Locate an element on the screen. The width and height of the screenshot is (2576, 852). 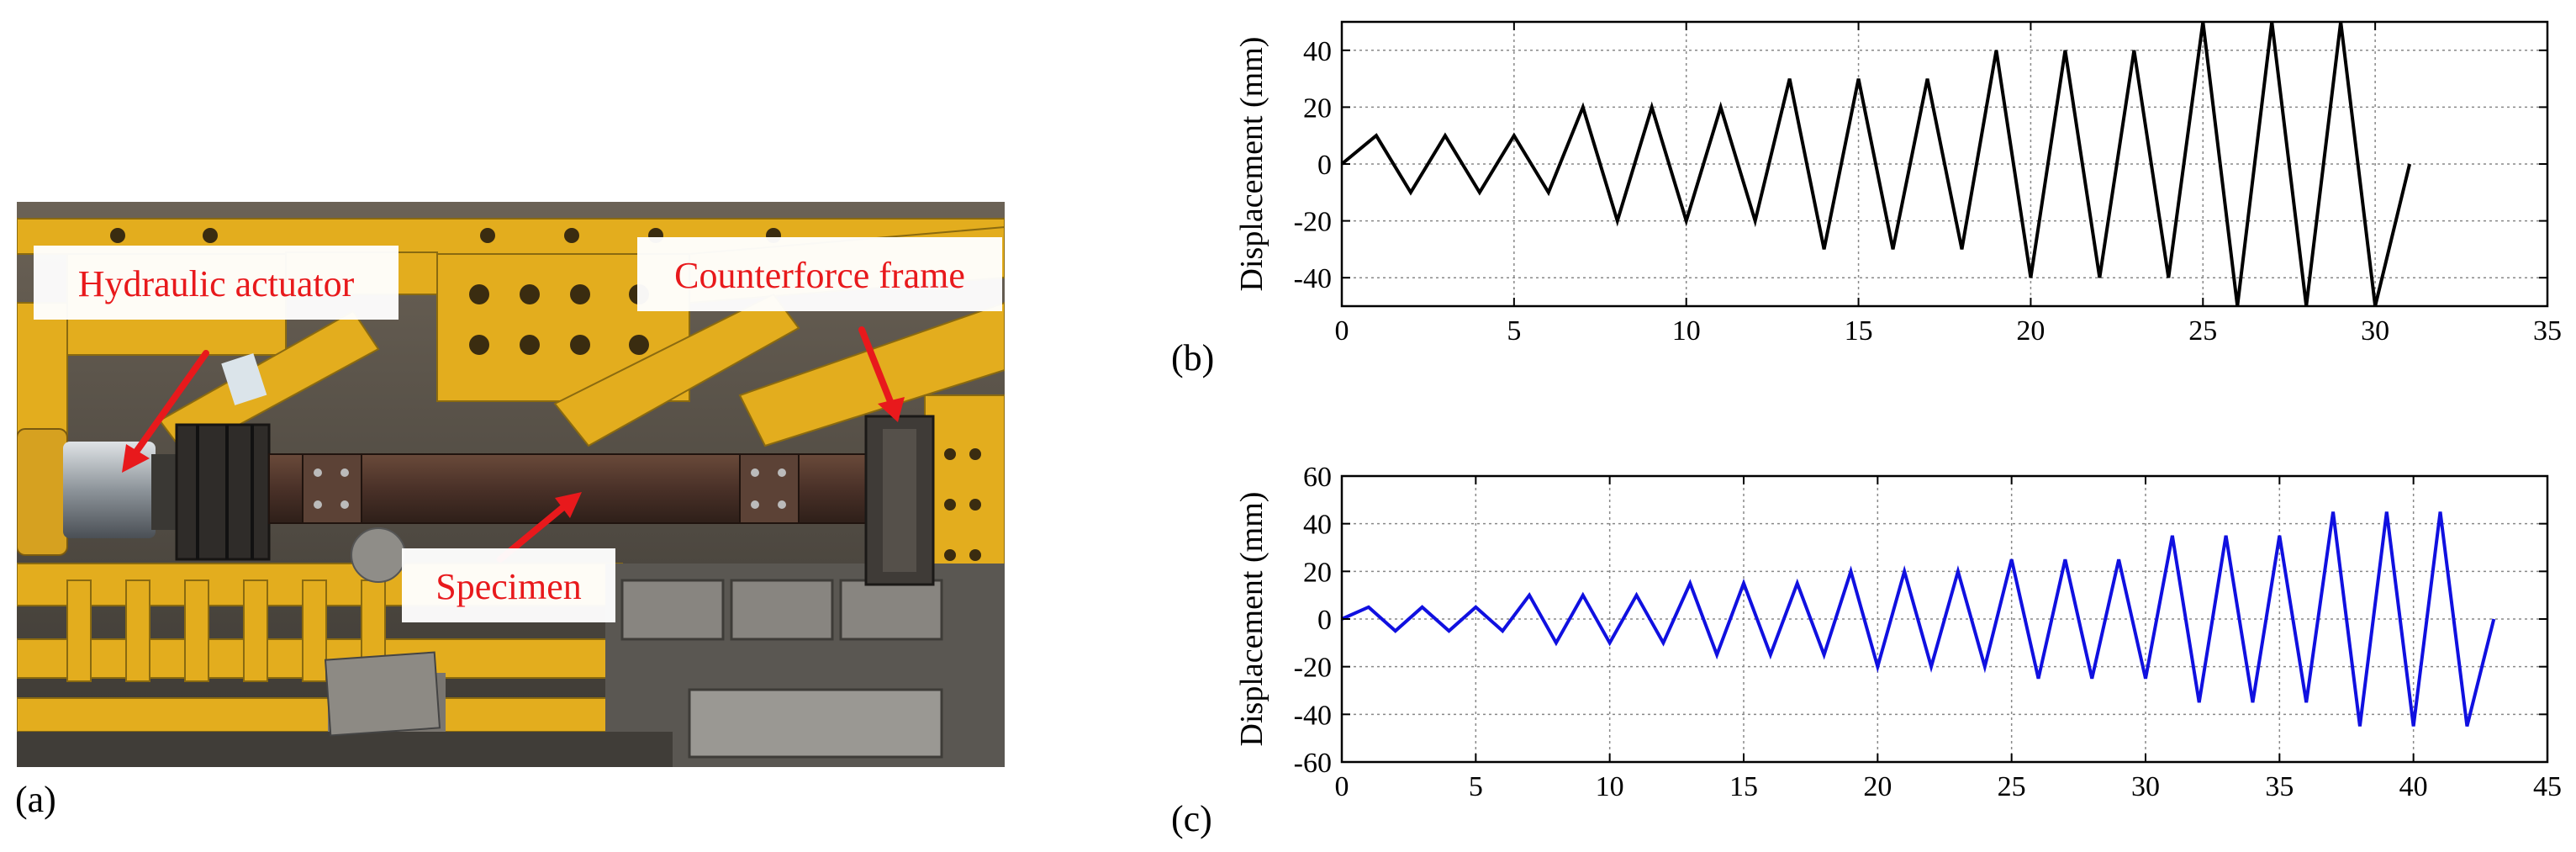
arrow-head-actuator is located at coordinates (136, 458).